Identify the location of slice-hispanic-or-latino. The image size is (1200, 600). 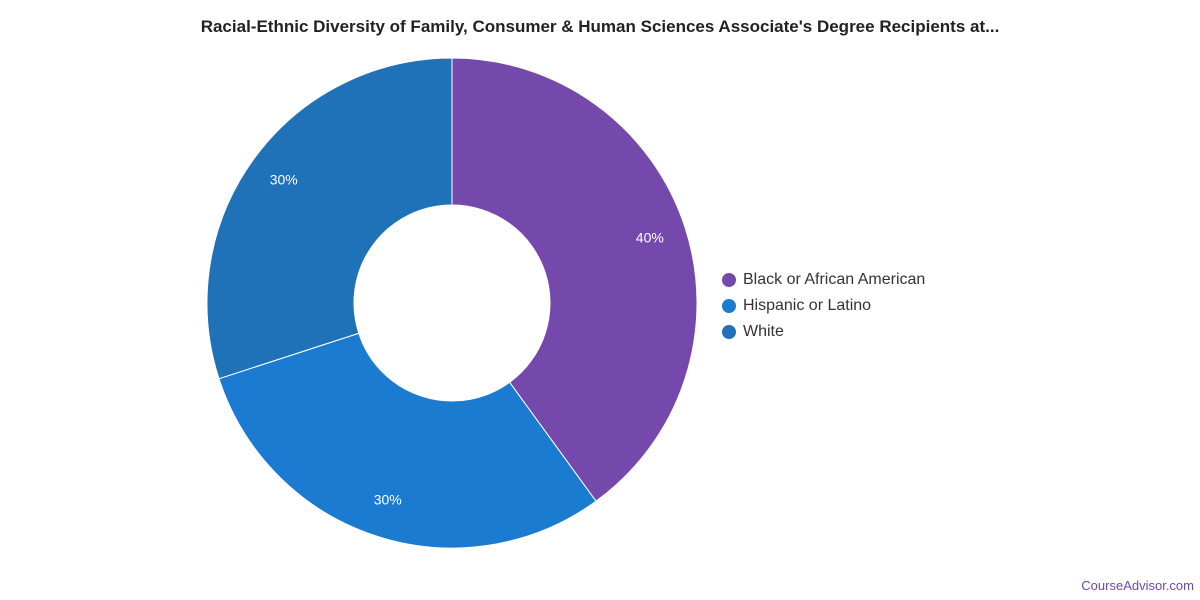
(407, 440).